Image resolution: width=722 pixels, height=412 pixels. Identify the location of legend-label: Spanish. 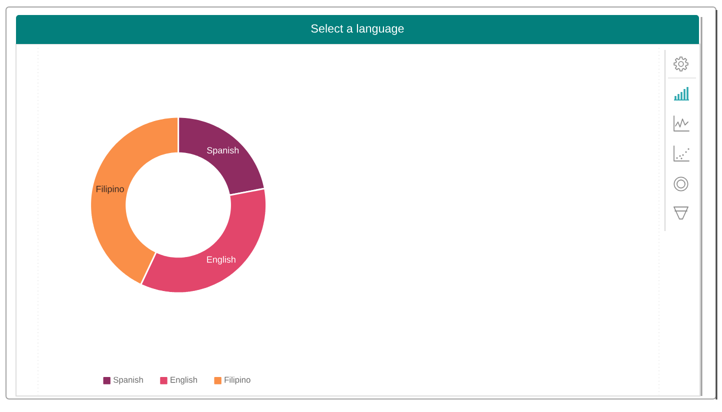
(128, 380).